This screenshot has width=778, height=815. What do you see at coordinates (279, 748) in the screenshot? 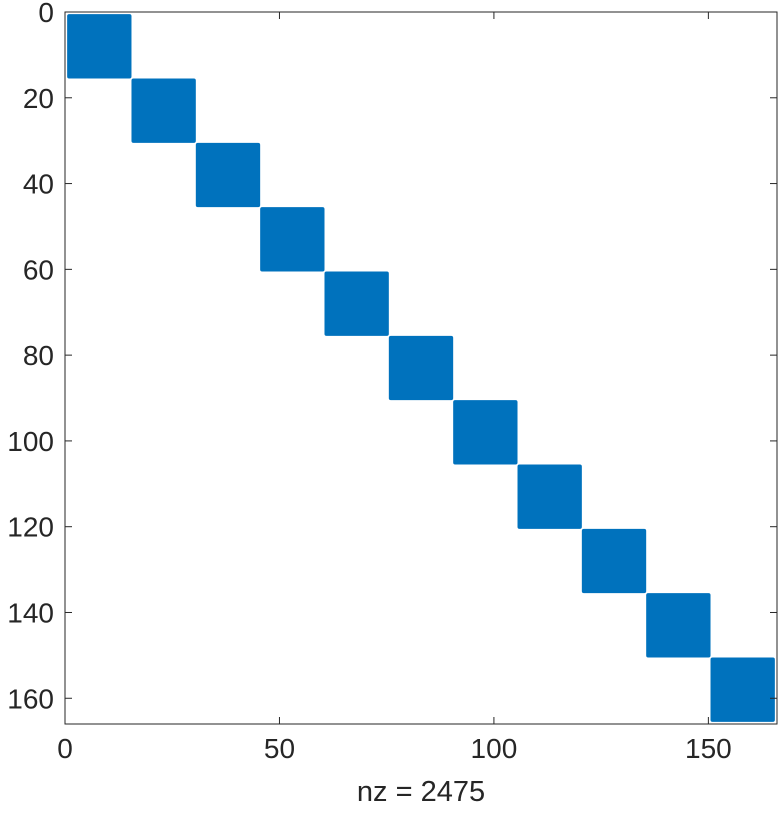
I see `x-tick-label: 50` at bounding box center [279, 748].